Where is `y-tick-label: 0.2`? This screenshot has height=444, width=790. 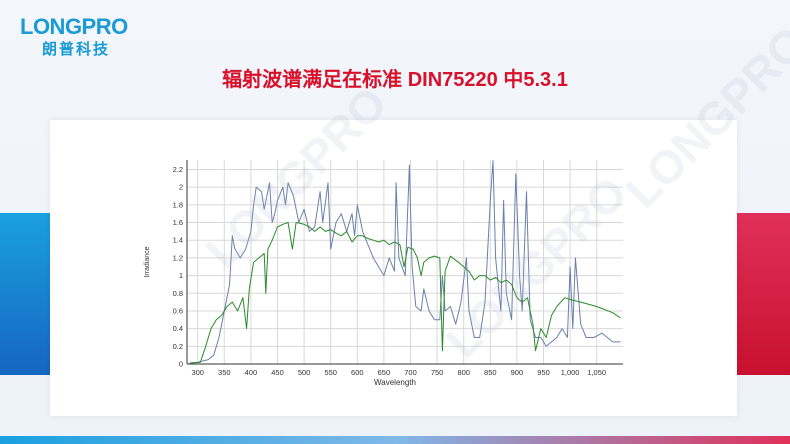
y-tick-label: 0.2 is located at coordinates (178, 346).